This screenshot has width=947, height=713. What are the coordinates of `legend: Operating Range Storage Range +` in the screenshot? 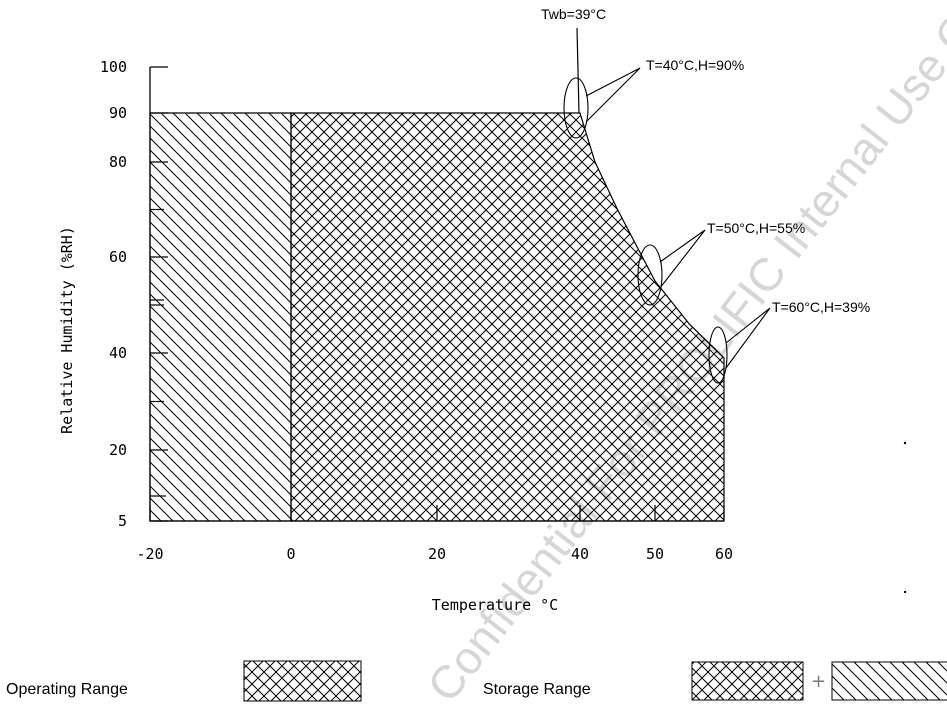 It's located at (476, 681).